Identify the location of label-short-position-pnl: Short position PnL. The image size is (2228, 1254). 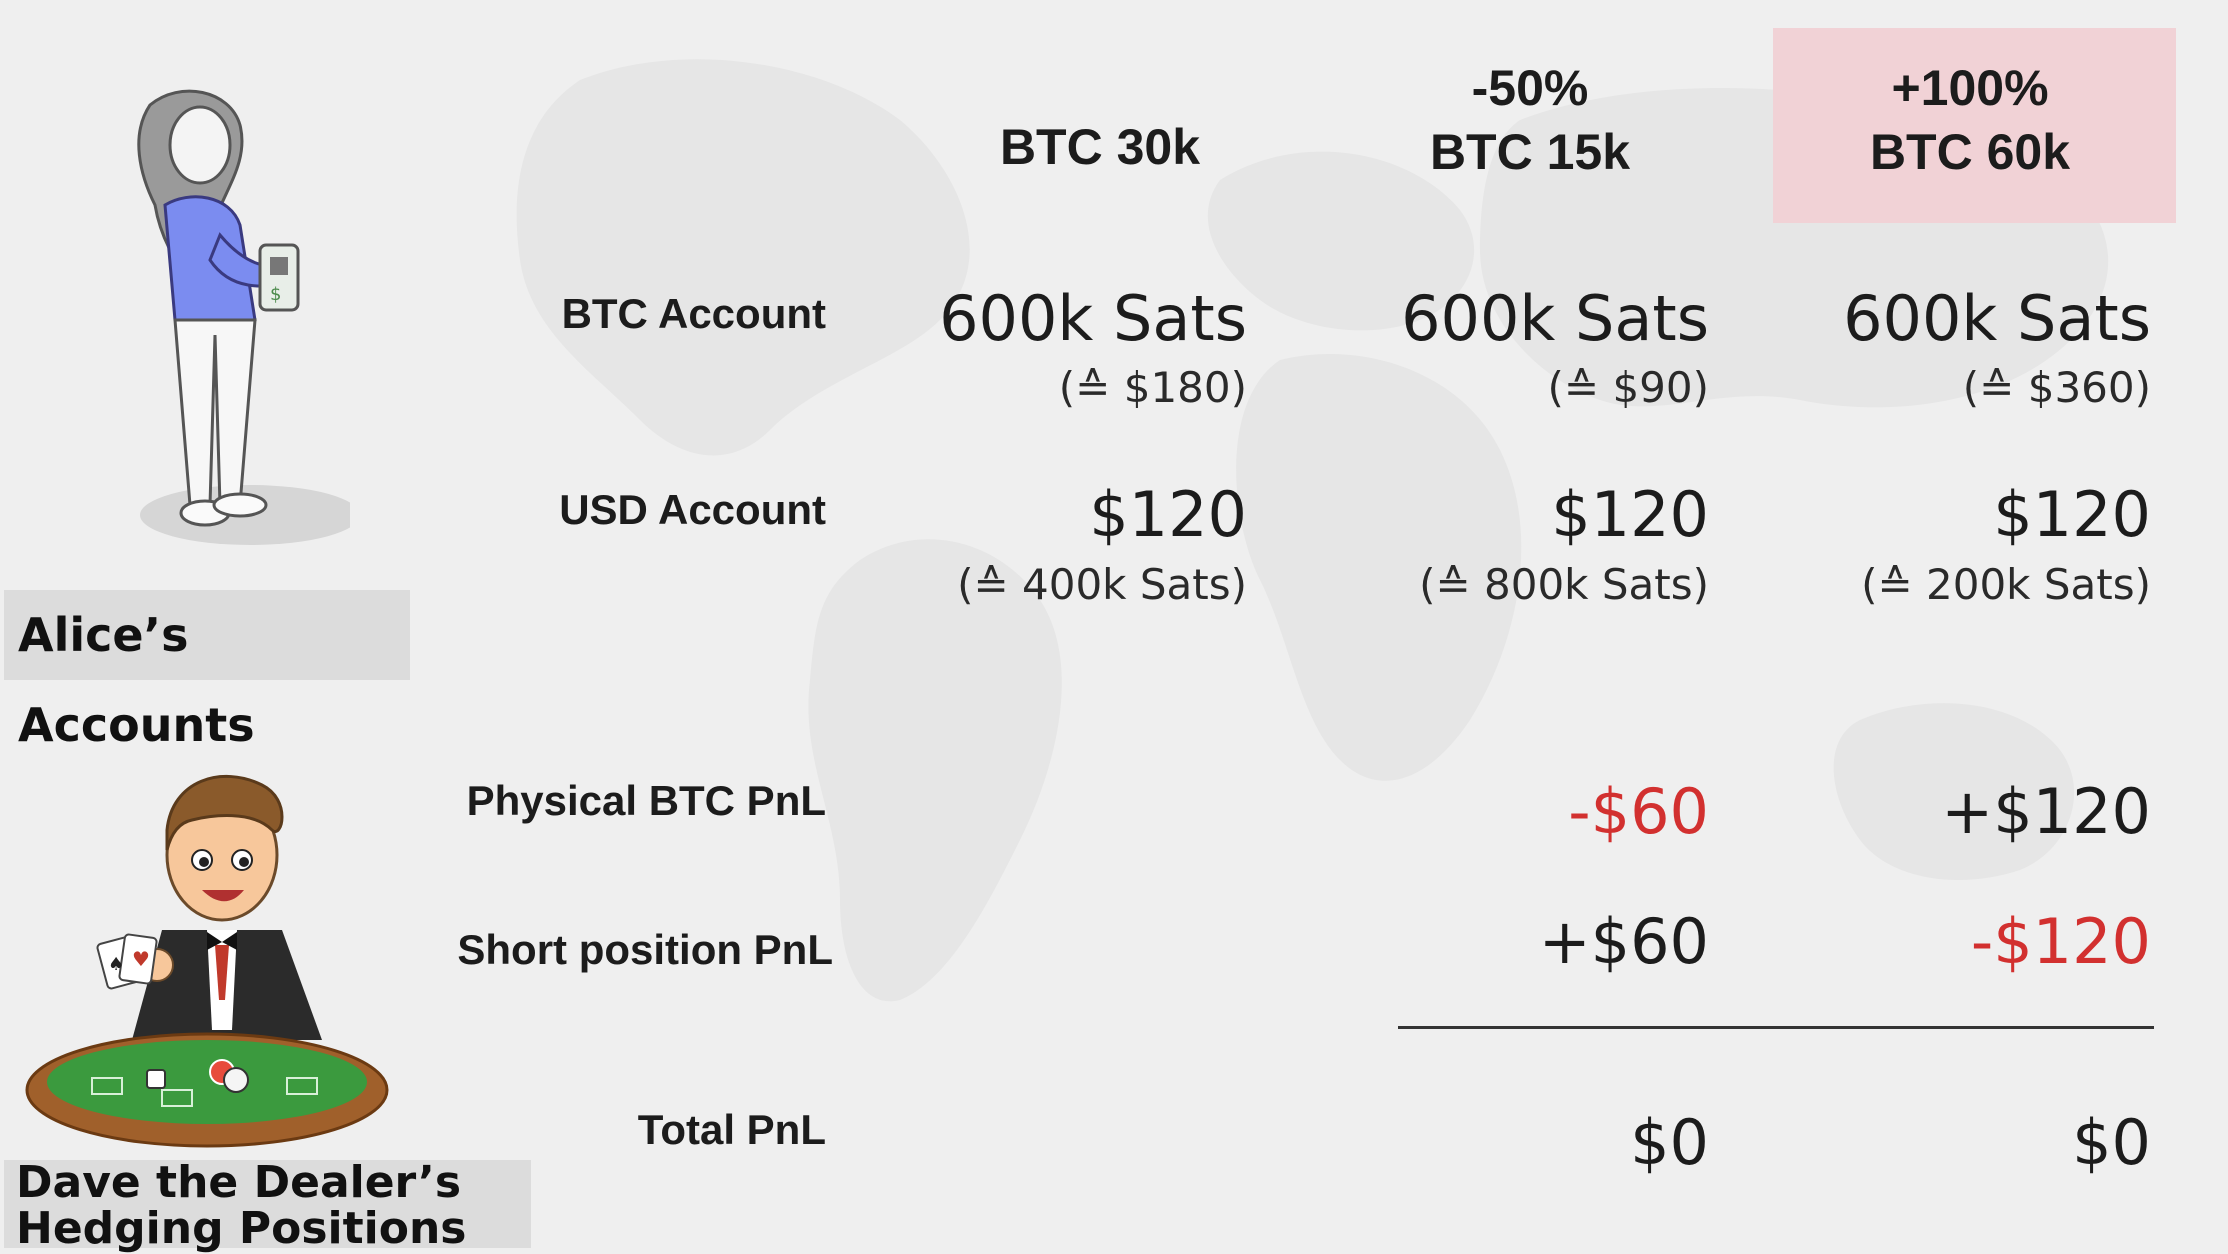
(645, 949).